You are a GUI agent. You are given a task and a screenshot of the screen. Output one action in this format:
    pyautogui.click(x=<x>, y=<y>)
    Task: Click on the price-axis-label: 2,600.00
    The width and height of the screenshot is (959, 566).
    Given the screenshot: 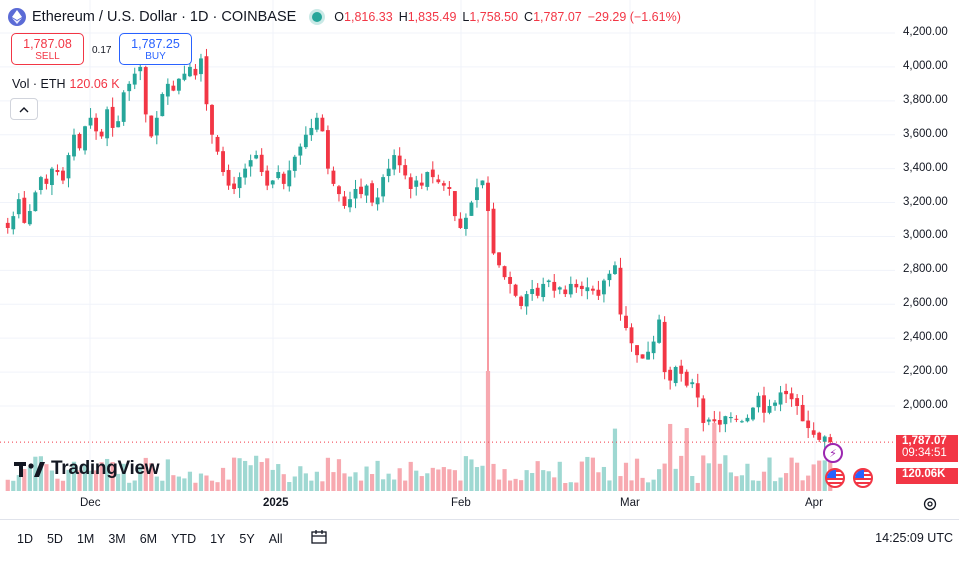 What is the action you would take?
    pyautogui.click(x=925, y=303)
    